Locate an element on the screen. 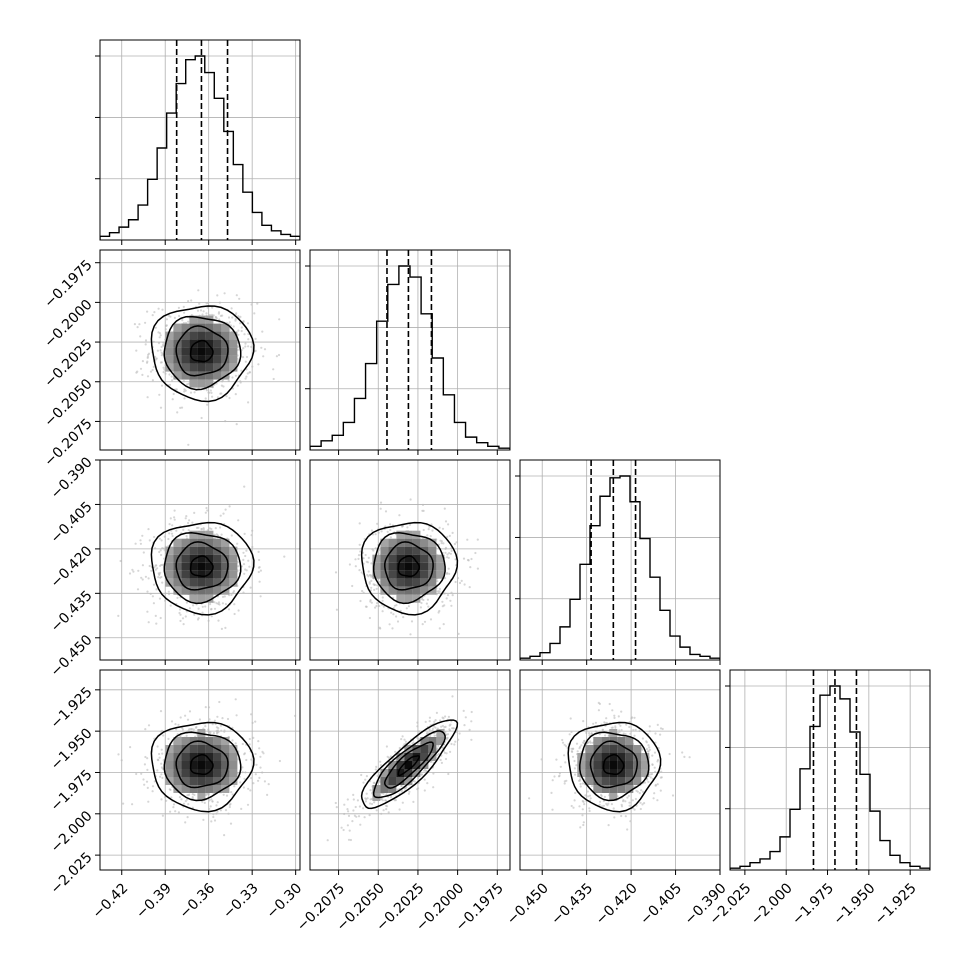  x-tick-label: −0.435 is located at coordinates (572, 904).